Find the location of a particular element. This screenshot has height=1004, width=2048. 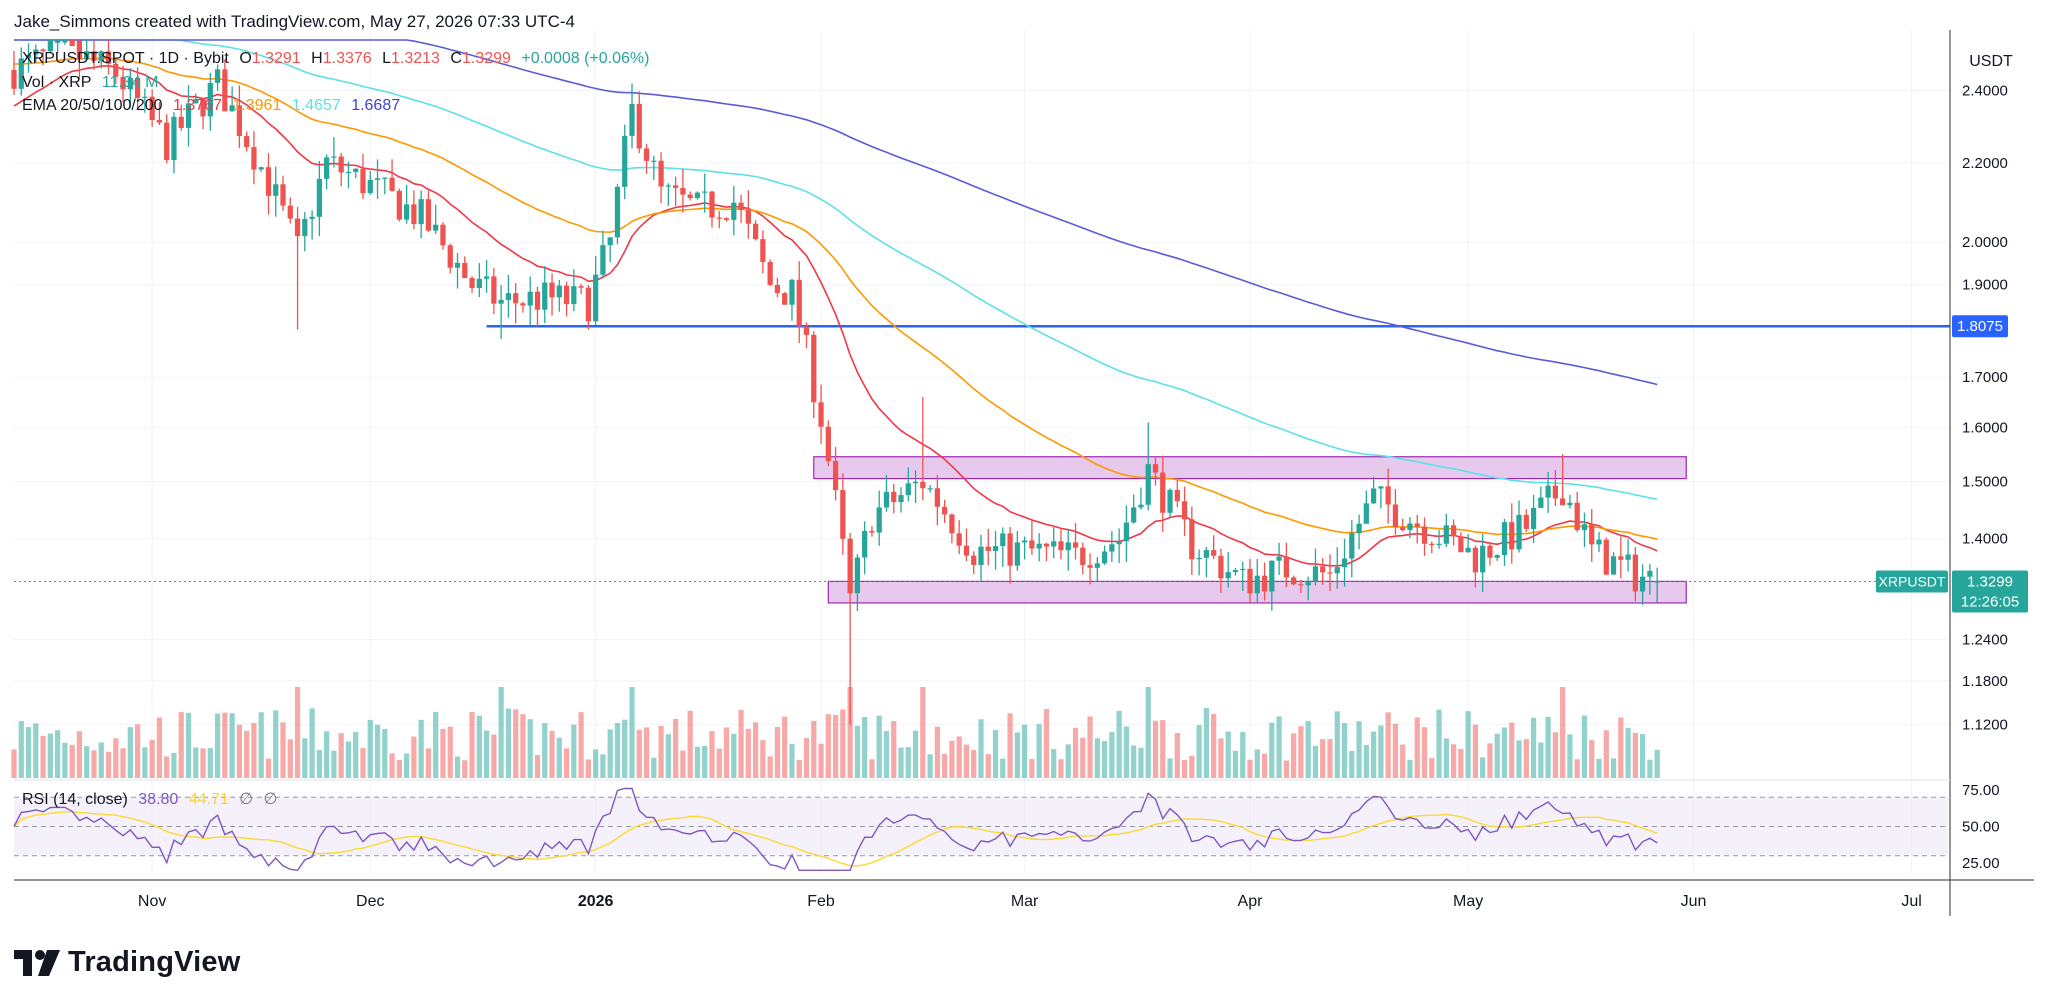

price-tick-label: 1.1200 is located at coordinates (1985, 724).